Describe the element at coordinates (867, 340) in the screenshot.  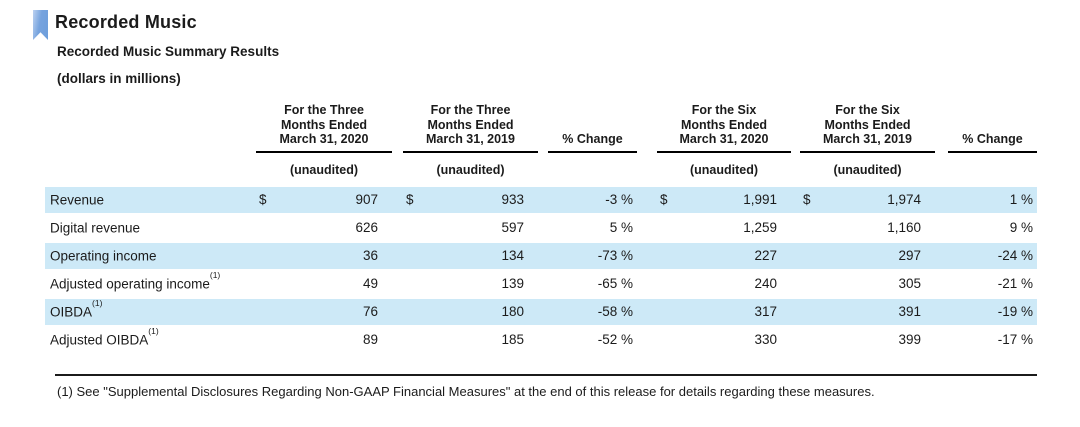
I see `value-cell: 399` at that location.